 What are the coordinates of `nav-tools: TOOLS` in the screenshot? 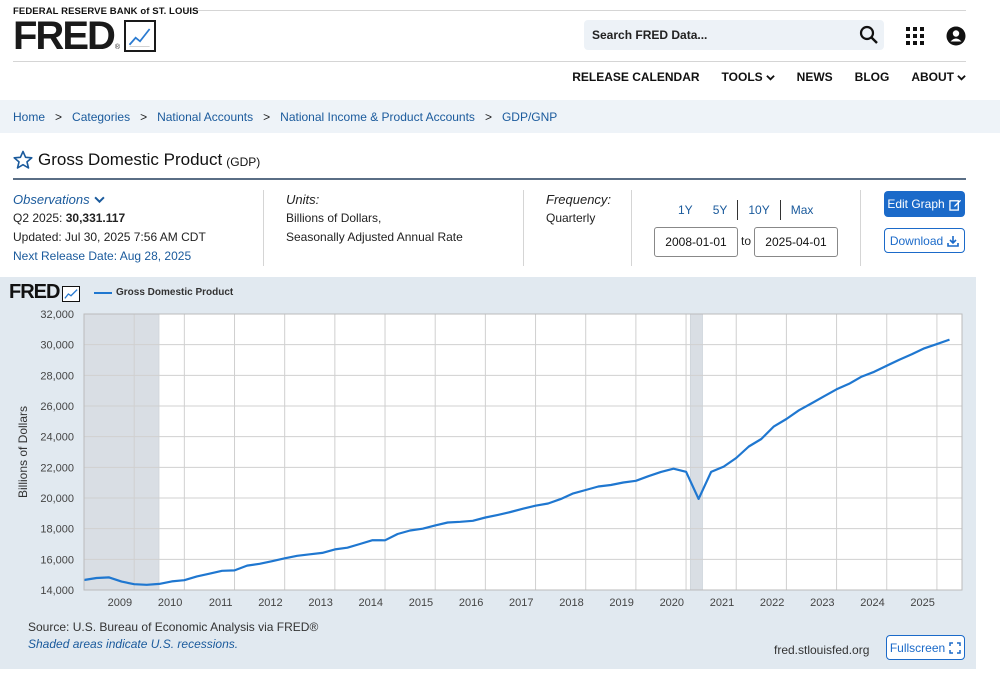 It's located at (748, 77).